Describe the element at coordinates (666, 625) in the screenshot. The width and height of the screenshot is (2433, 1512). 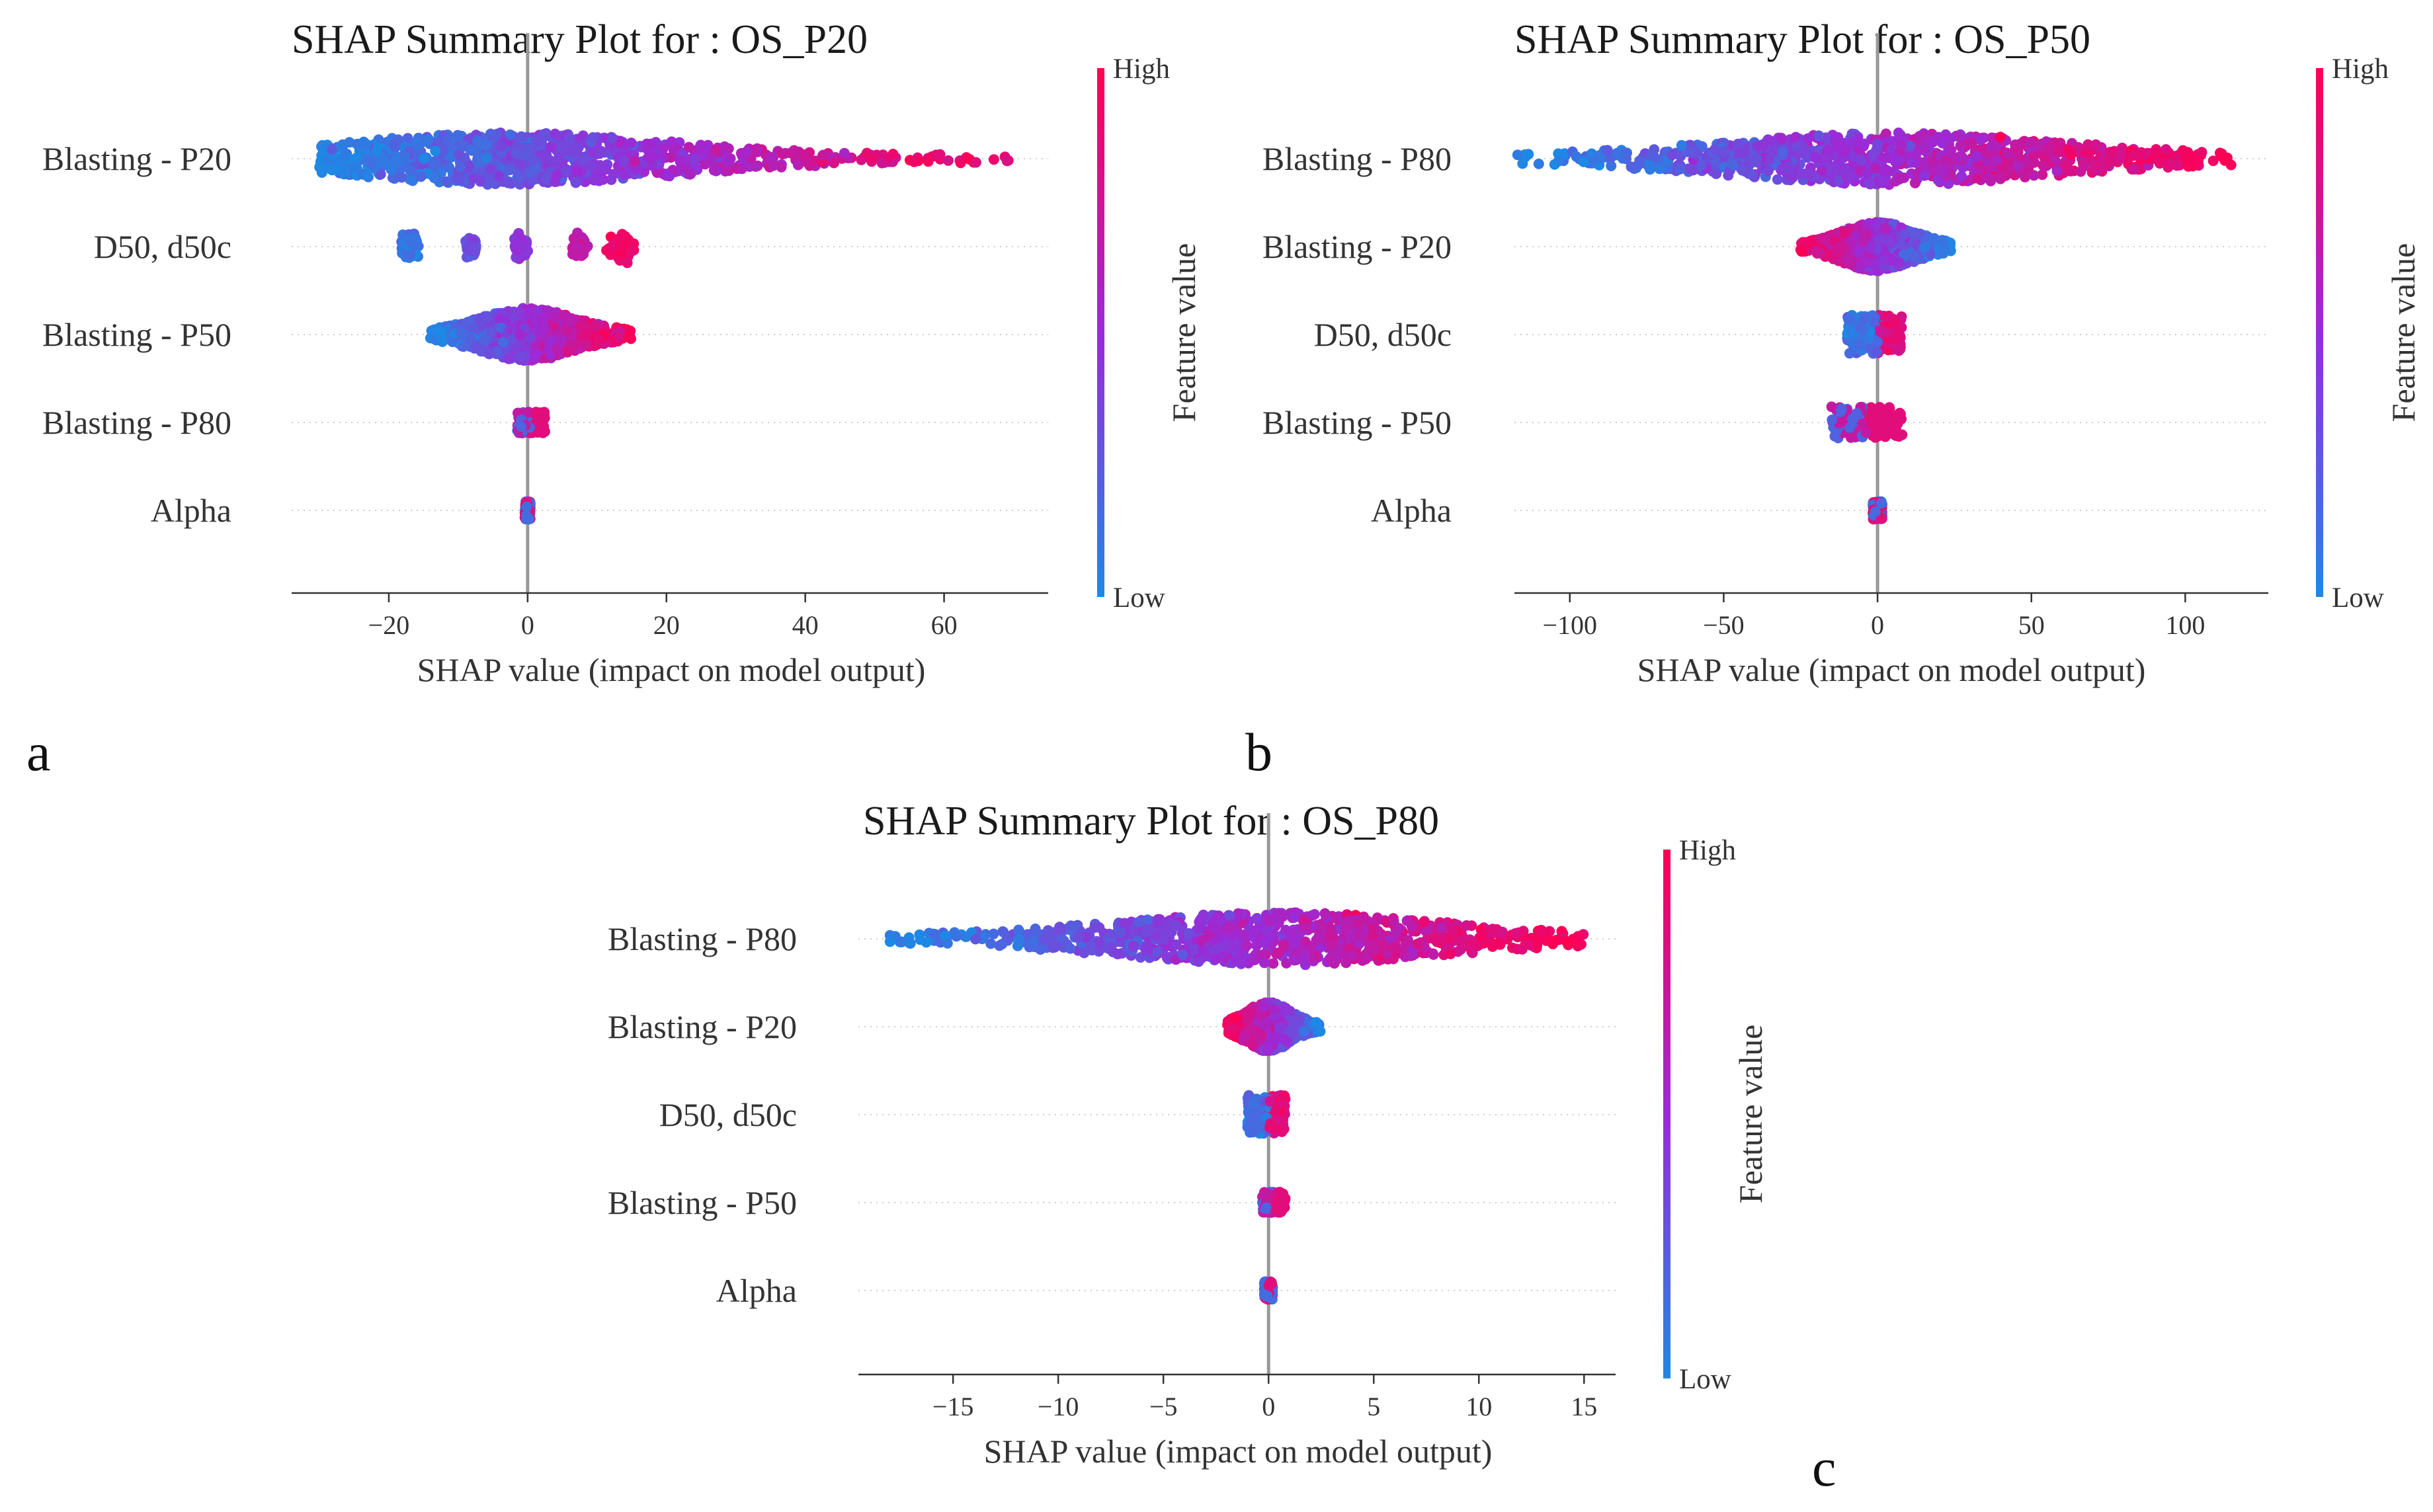
I see `x-tick-label: 20` at that location.